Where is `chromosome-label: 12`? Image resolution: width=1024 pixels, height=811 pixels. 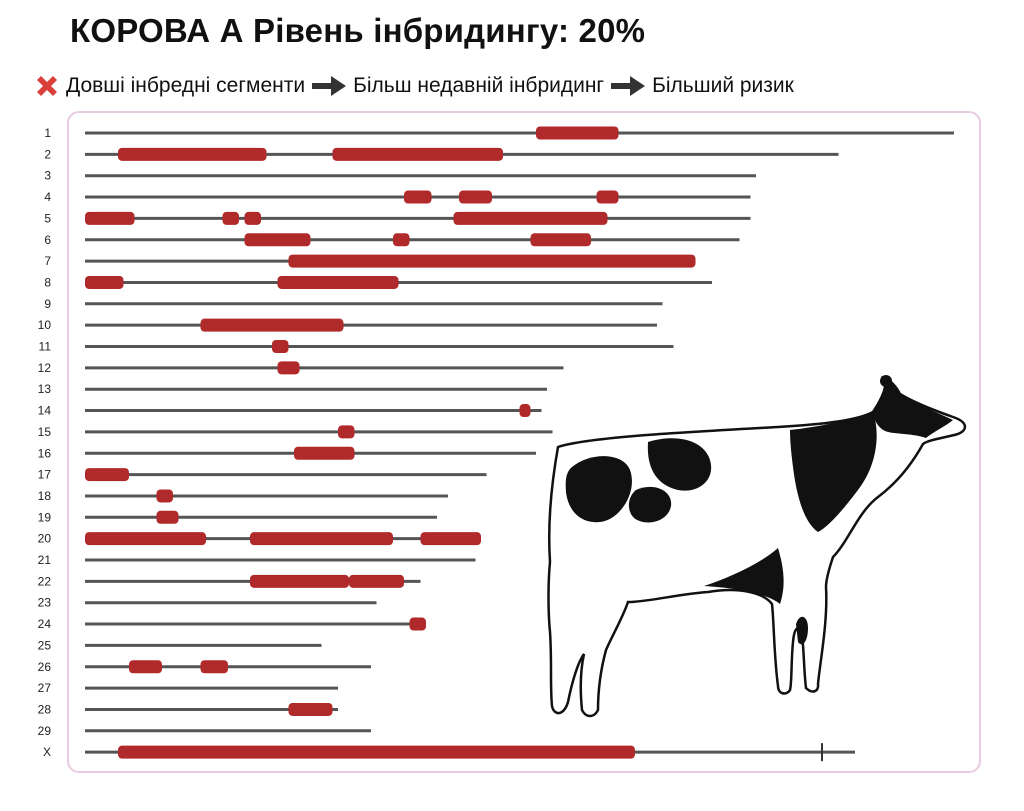
chromosome-label: 12 is located at coordinates (45, 368).